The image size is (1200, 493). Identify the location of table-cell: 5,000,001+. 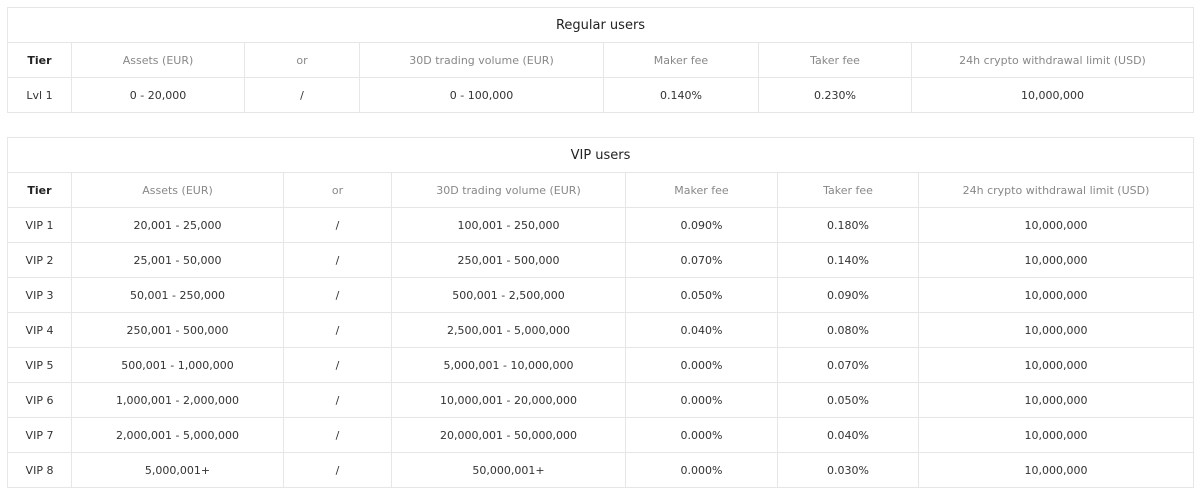
(177, 470).